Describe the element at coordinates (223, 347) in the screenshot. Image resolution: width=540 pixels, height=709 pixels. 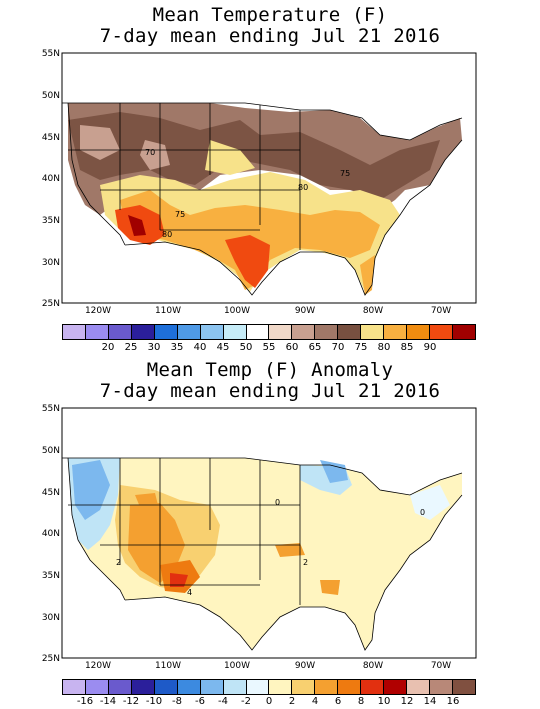
I see `legend-label: 45` at that location.